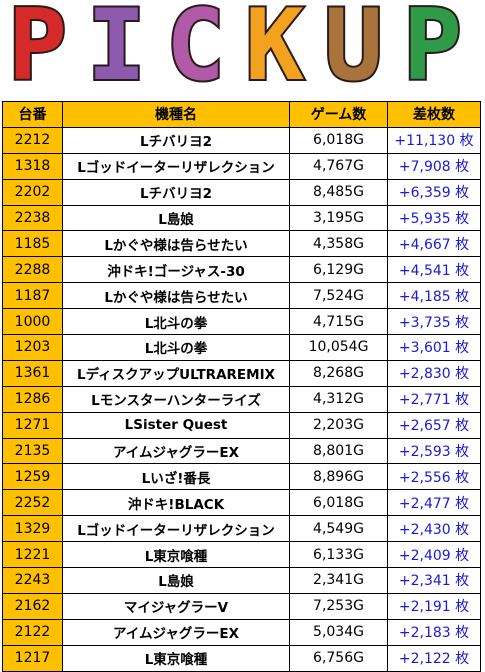 The height and width of the screenshot is (672, 485). I want to click on table-row: 2212 Lチバリヨ2 6,018G +11,130 枚, so click(241, 140).